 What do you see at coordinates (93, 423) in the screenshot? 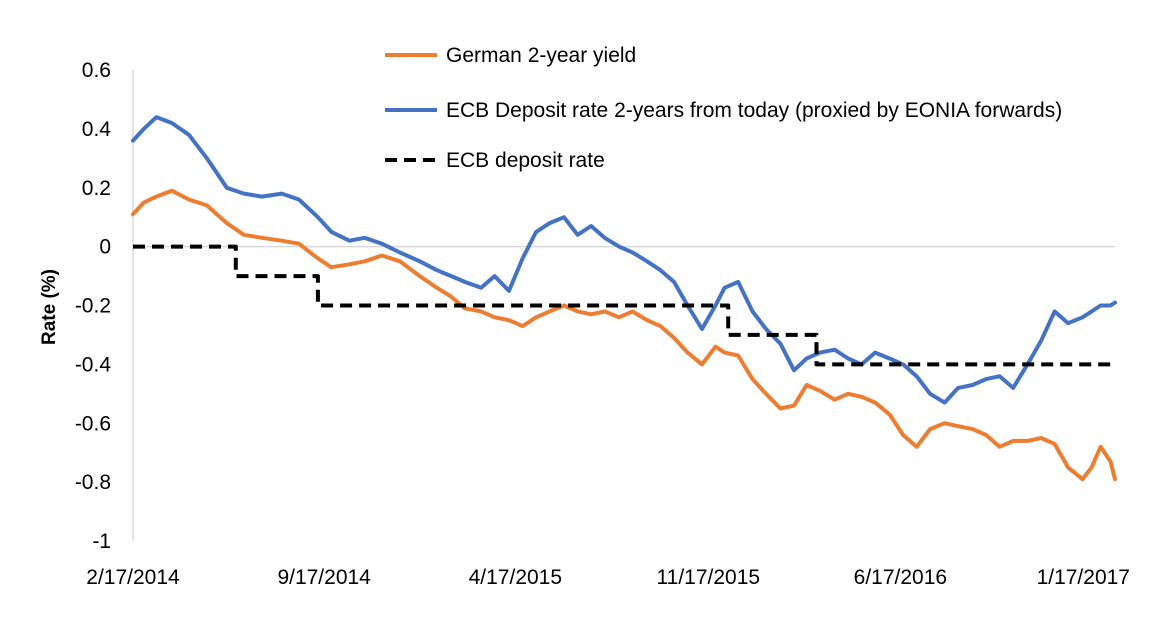
I see `y-tick-label: -0.6` at bounding box center [93, 423].